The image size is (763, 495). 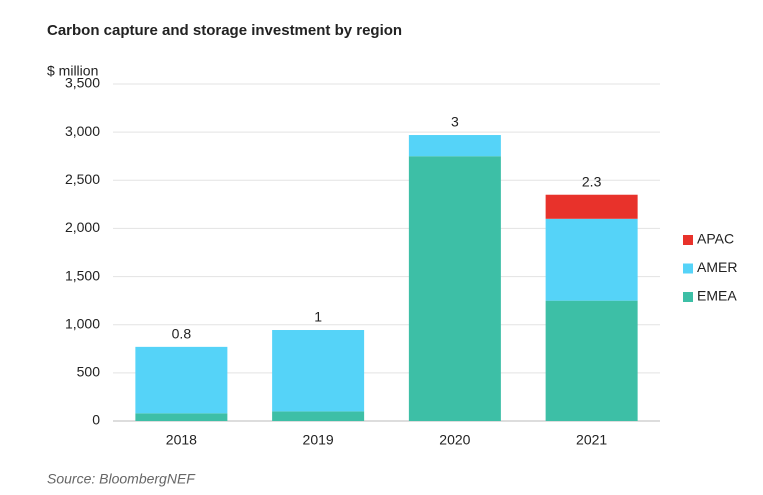 What do you see at coordinates (96, 420) in the screenshot?
I see `y-tick-label: 0` at bounding box center [96, 420].